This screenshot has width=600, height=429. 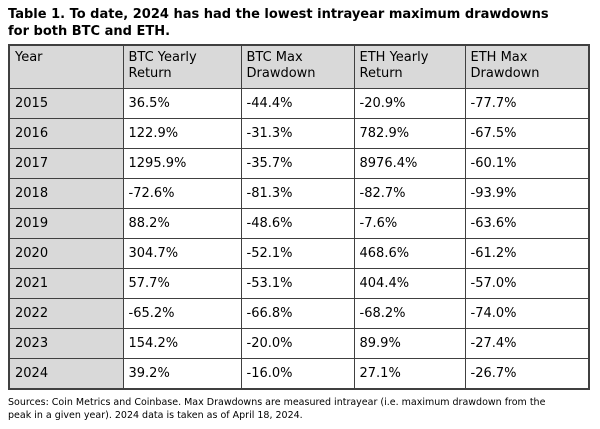 I want to click on eth-yearly-return-cell: -82.7%, so click(x=409, y=193).